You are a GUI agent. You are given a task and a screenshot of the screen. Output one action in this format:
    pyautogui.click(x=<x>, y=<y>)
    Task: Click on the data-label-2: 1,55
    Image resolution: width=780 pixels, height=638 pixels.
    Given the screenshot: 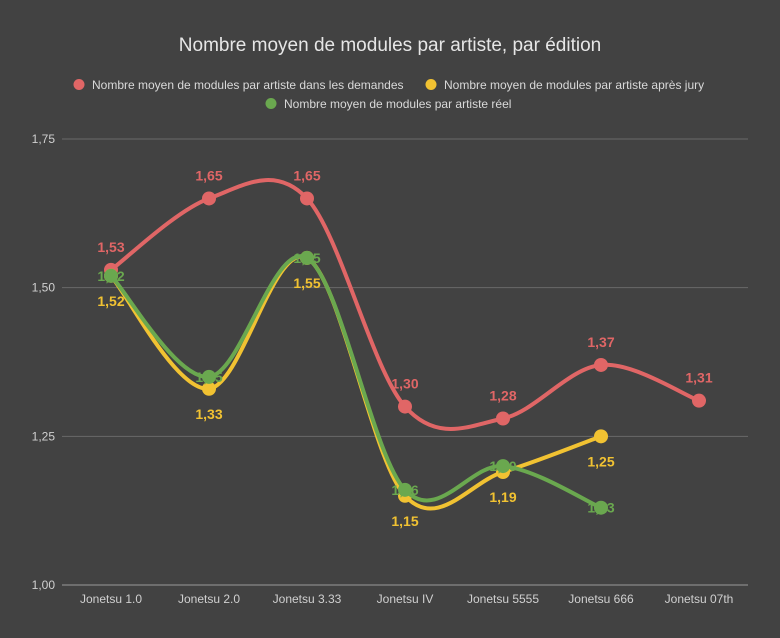 What is the action you would take?
    pyautogui.click(x=306, y=258)
    